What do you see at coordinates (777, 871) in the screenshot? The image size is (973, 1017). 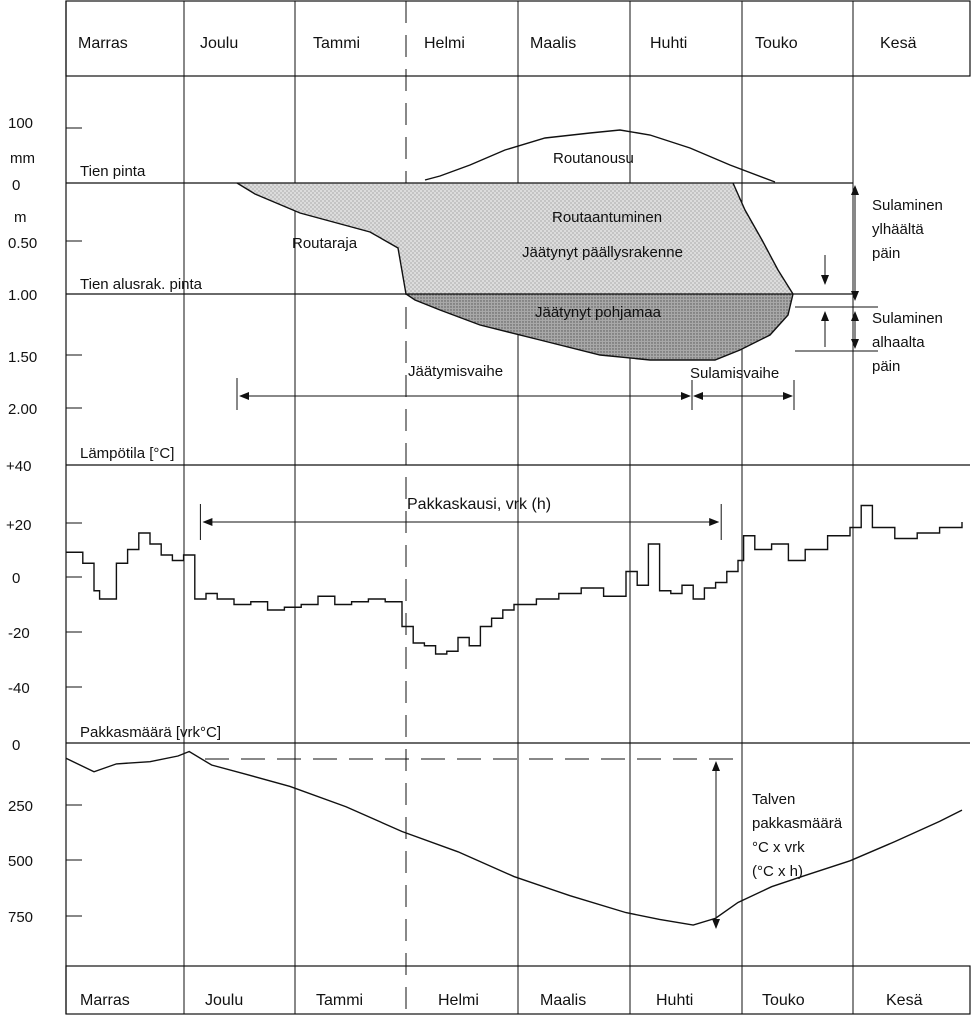 I see `frost-amount-annotation: (°C x h)` at bounding box center [777, 871].